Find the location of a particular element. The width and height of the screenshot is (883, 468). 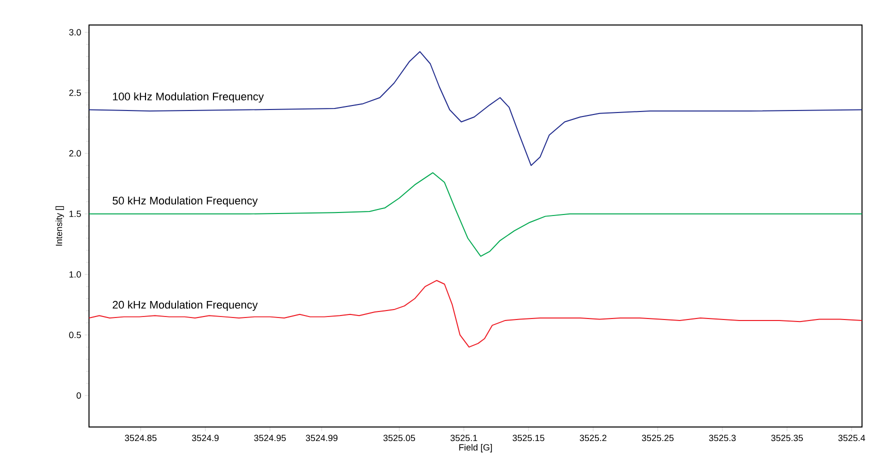

x-tick-label: 3525.25 is located at coordinates (658, 438).